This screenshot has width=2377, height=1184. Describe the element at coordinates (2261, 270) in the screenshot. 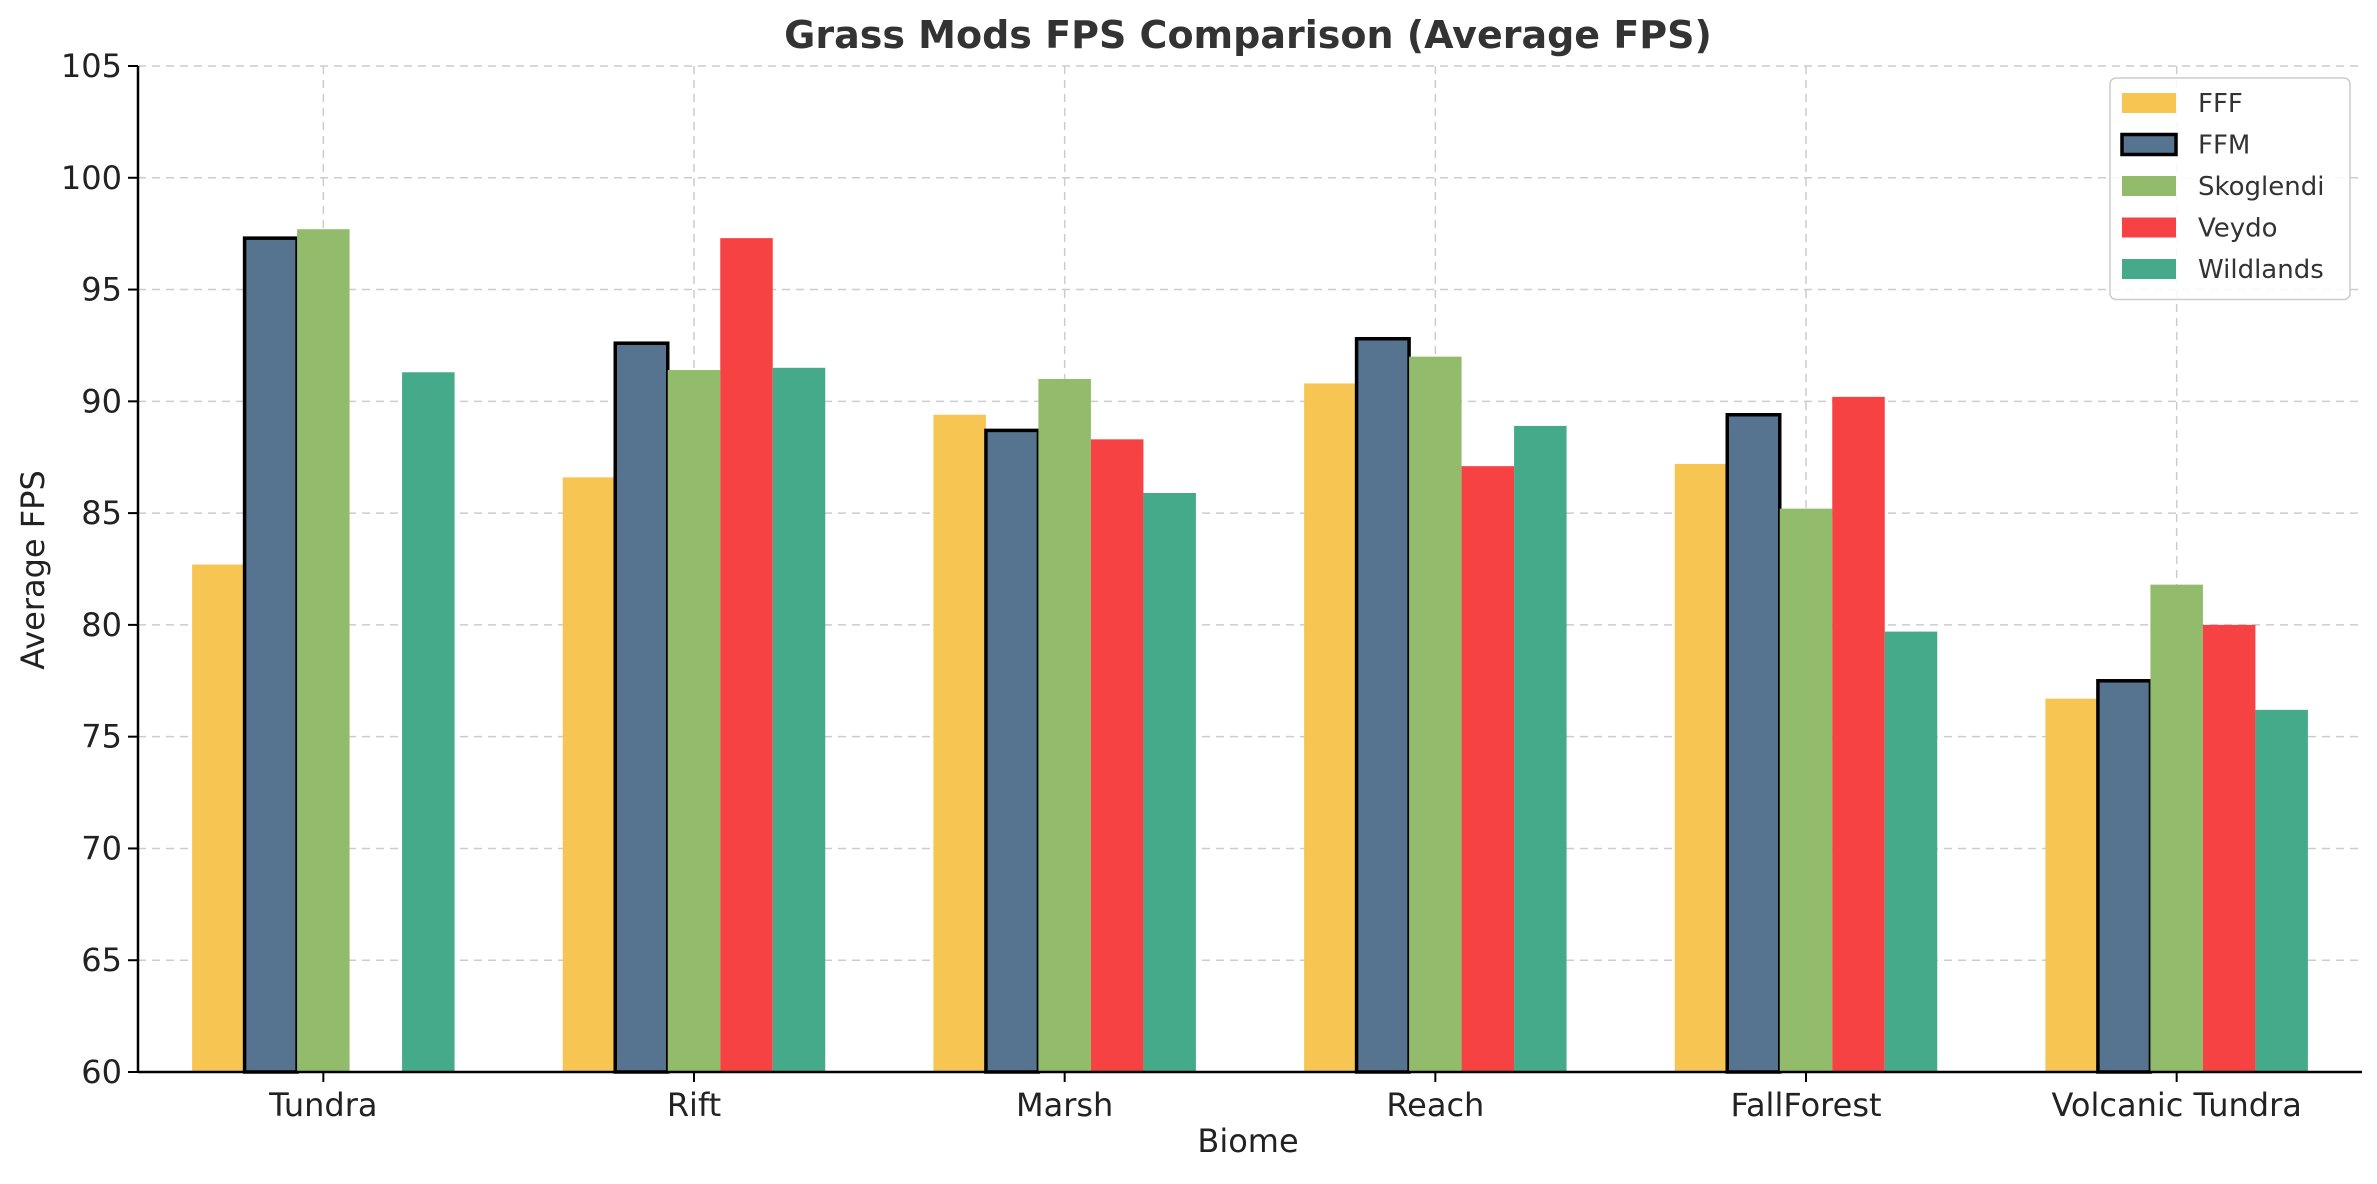

I see `legend-label: Wildlands` at that location.